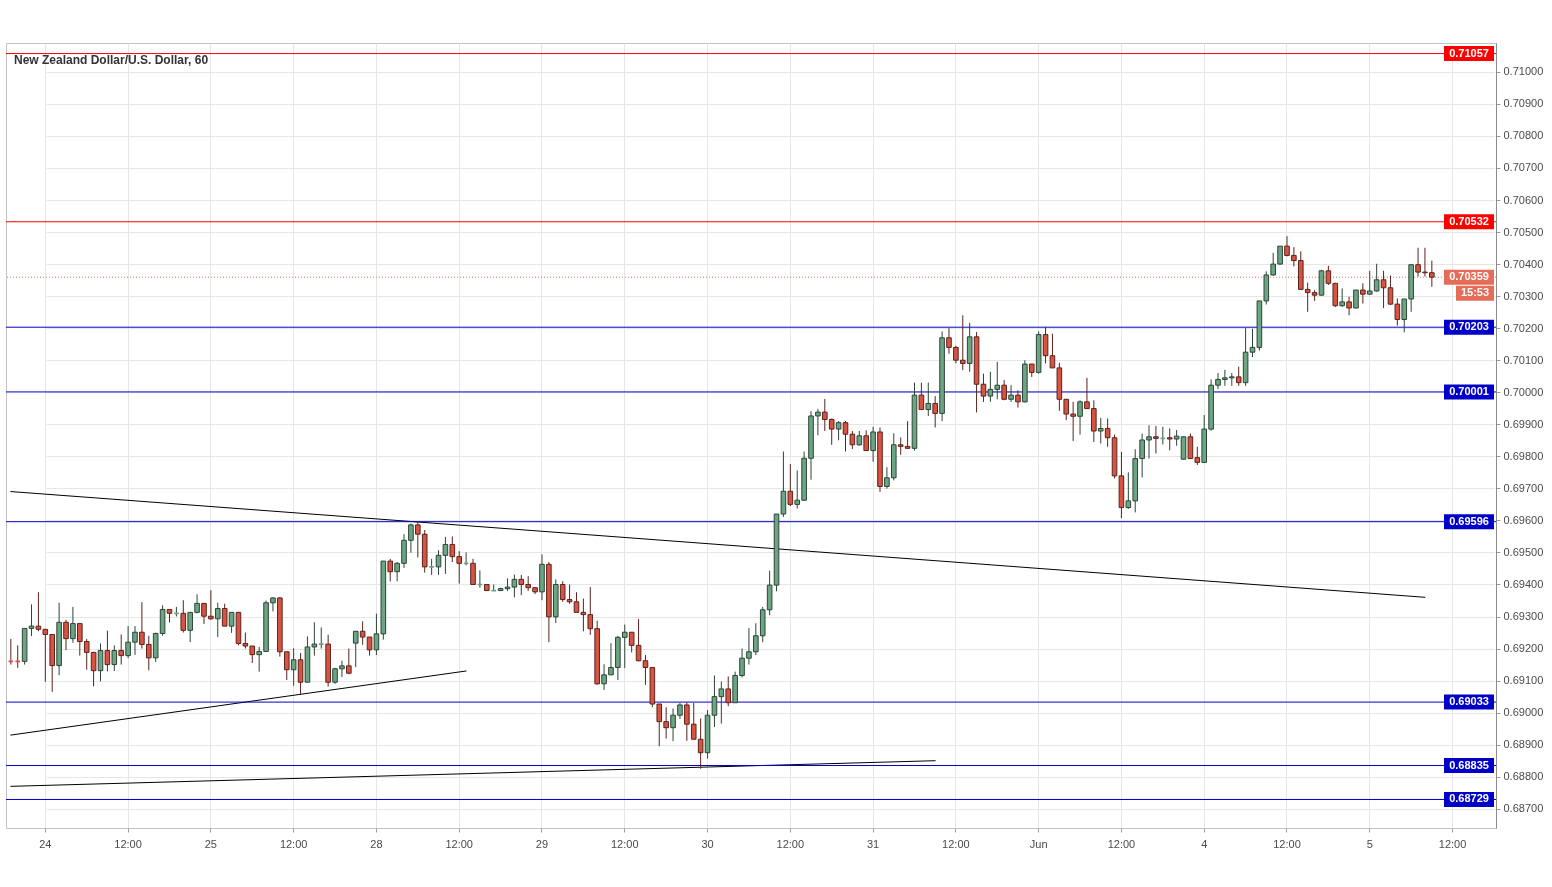  What do you see at coordinates (707, 843) in the screenshot?
I see `x-tick-label: 30` at bounding box center [707, 843].